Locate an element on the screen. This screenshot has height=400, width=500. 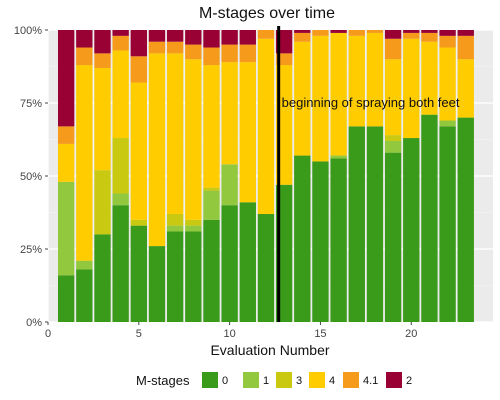
x-tick-label: 10 is located at coordinates (230, 334).